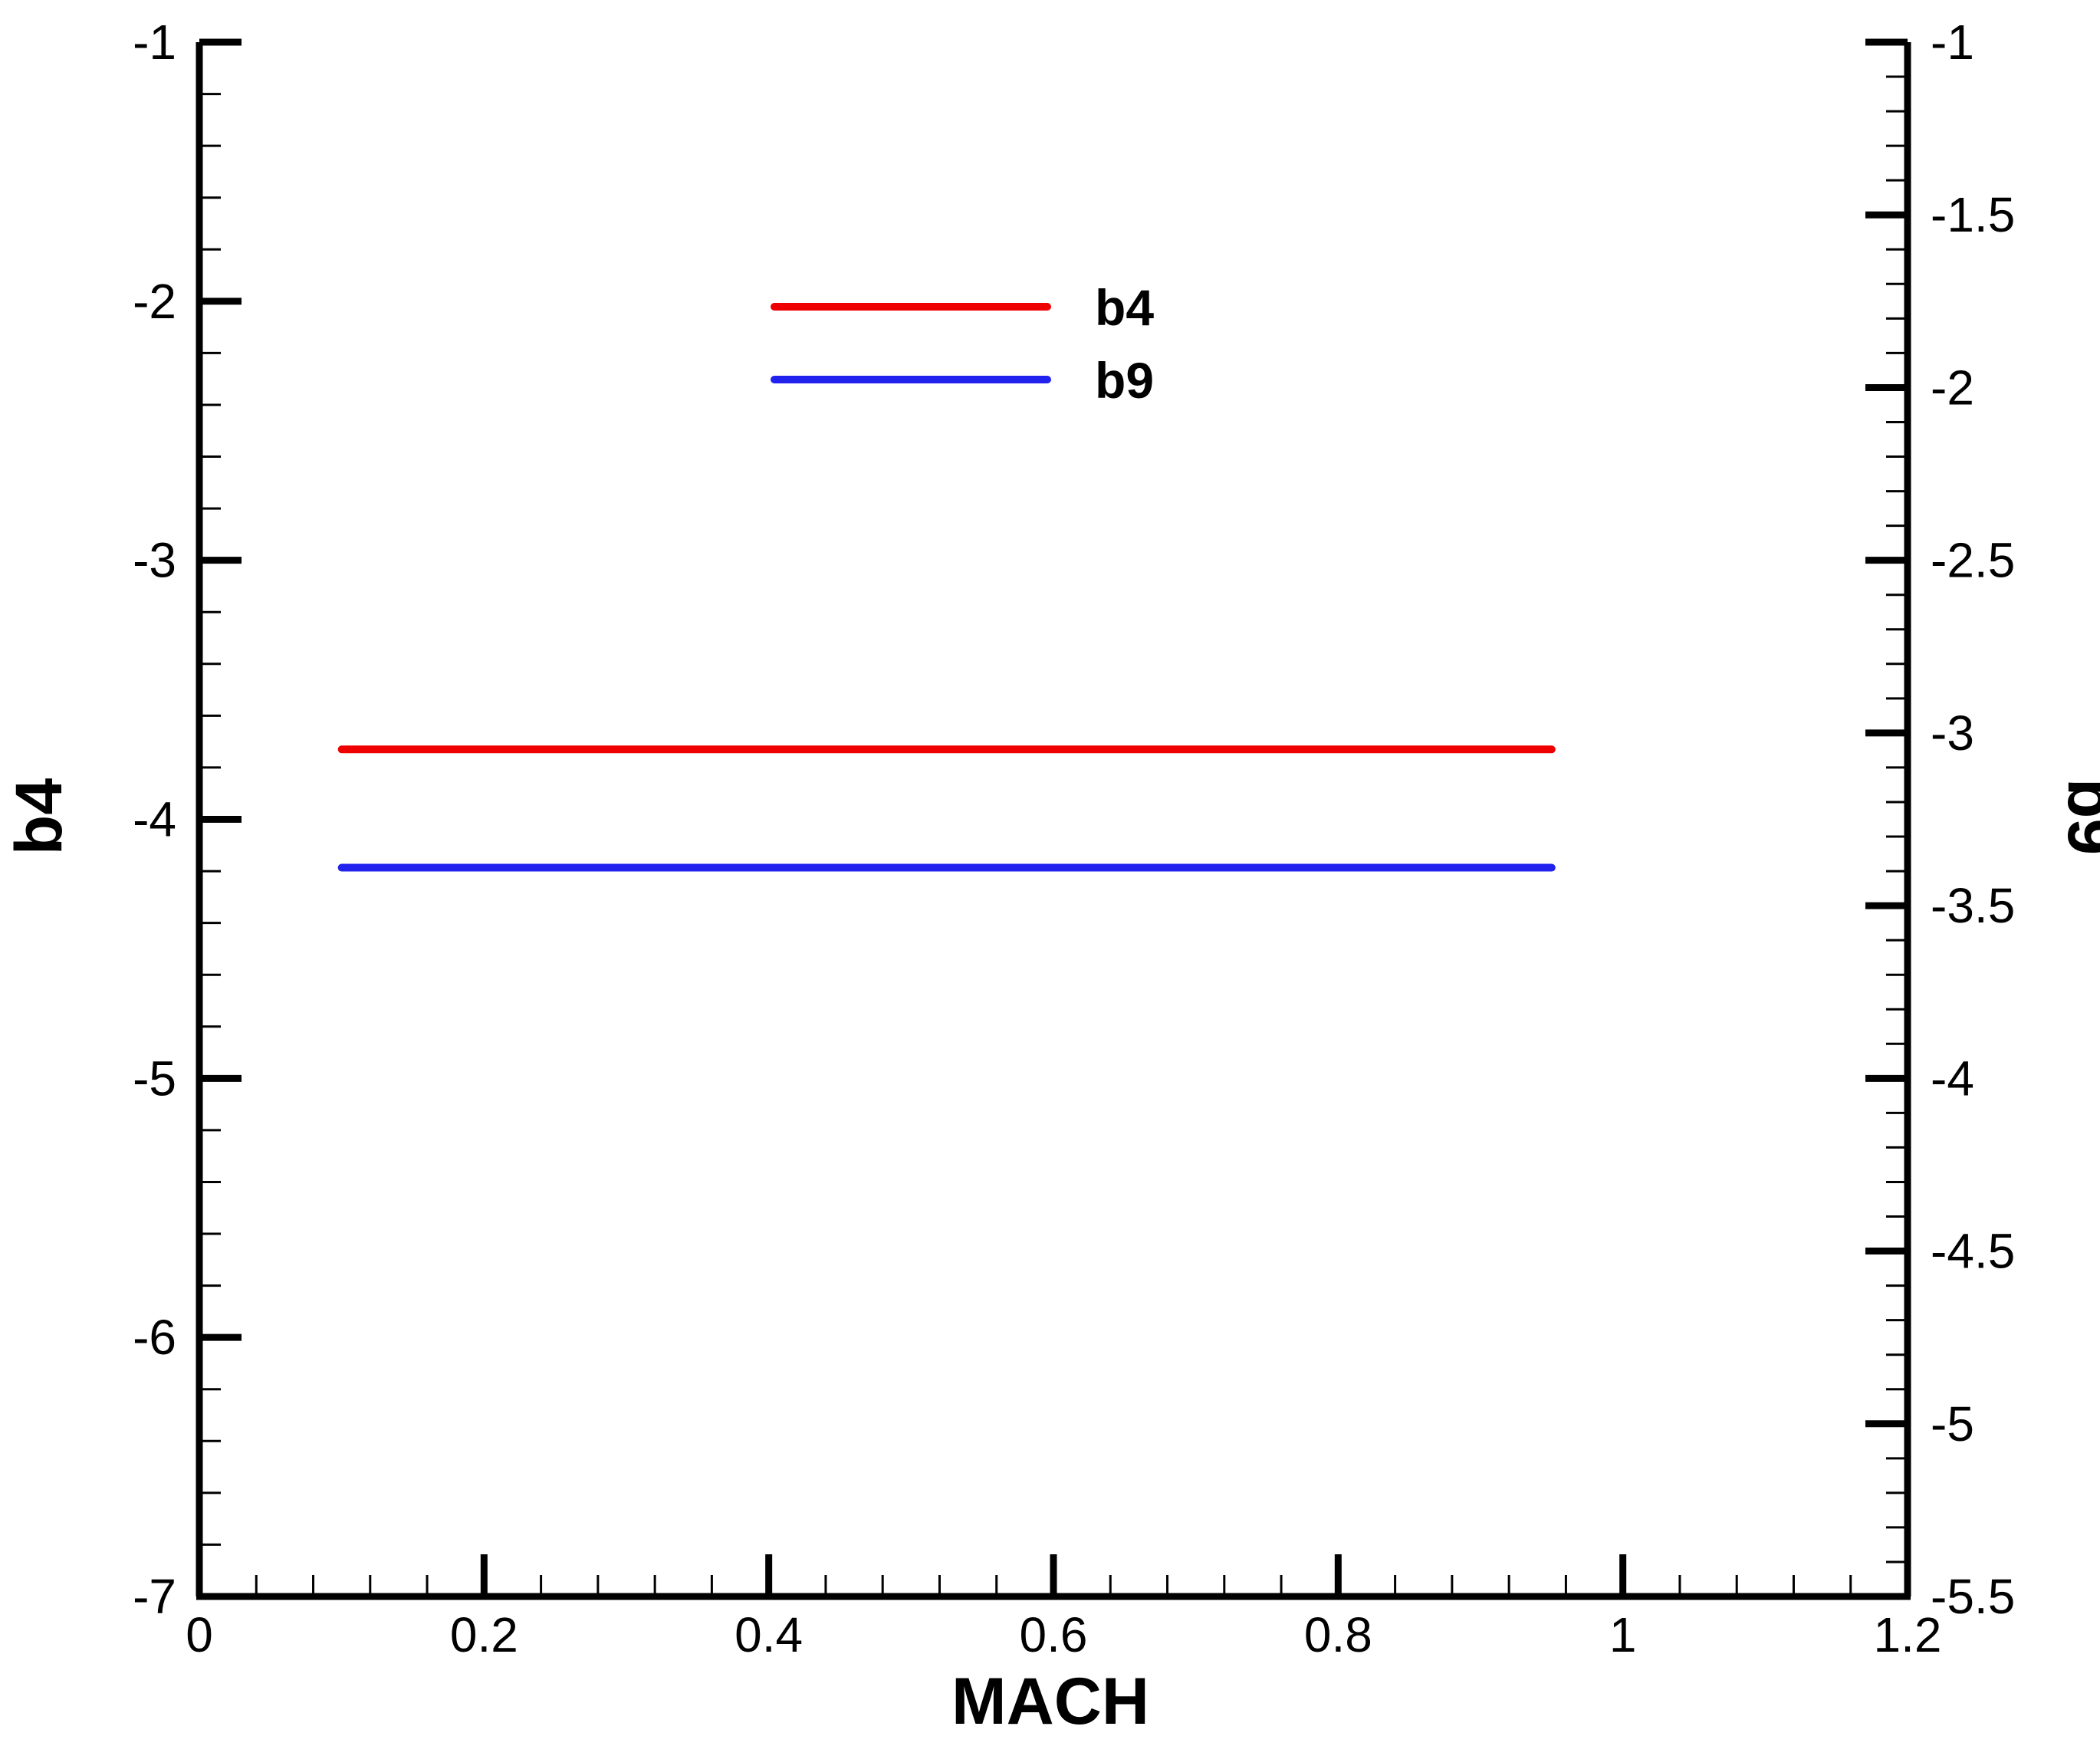 The image size is (2100, 1746). What do you see at coordinates (1953, 42) in the screenshot?
I see `y-right-tick-label: -1` at bounding box center [1953, 42].